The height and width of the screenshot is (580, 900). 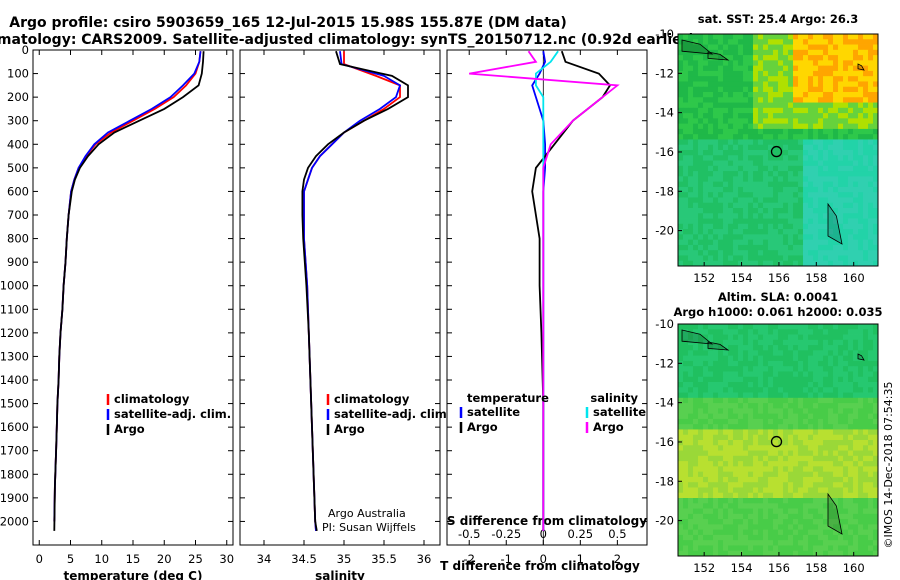 What do you see at coordinates (18, 239) in the screenshot?
I see `y-tick-label: 800` at bounding box center [18, 239].